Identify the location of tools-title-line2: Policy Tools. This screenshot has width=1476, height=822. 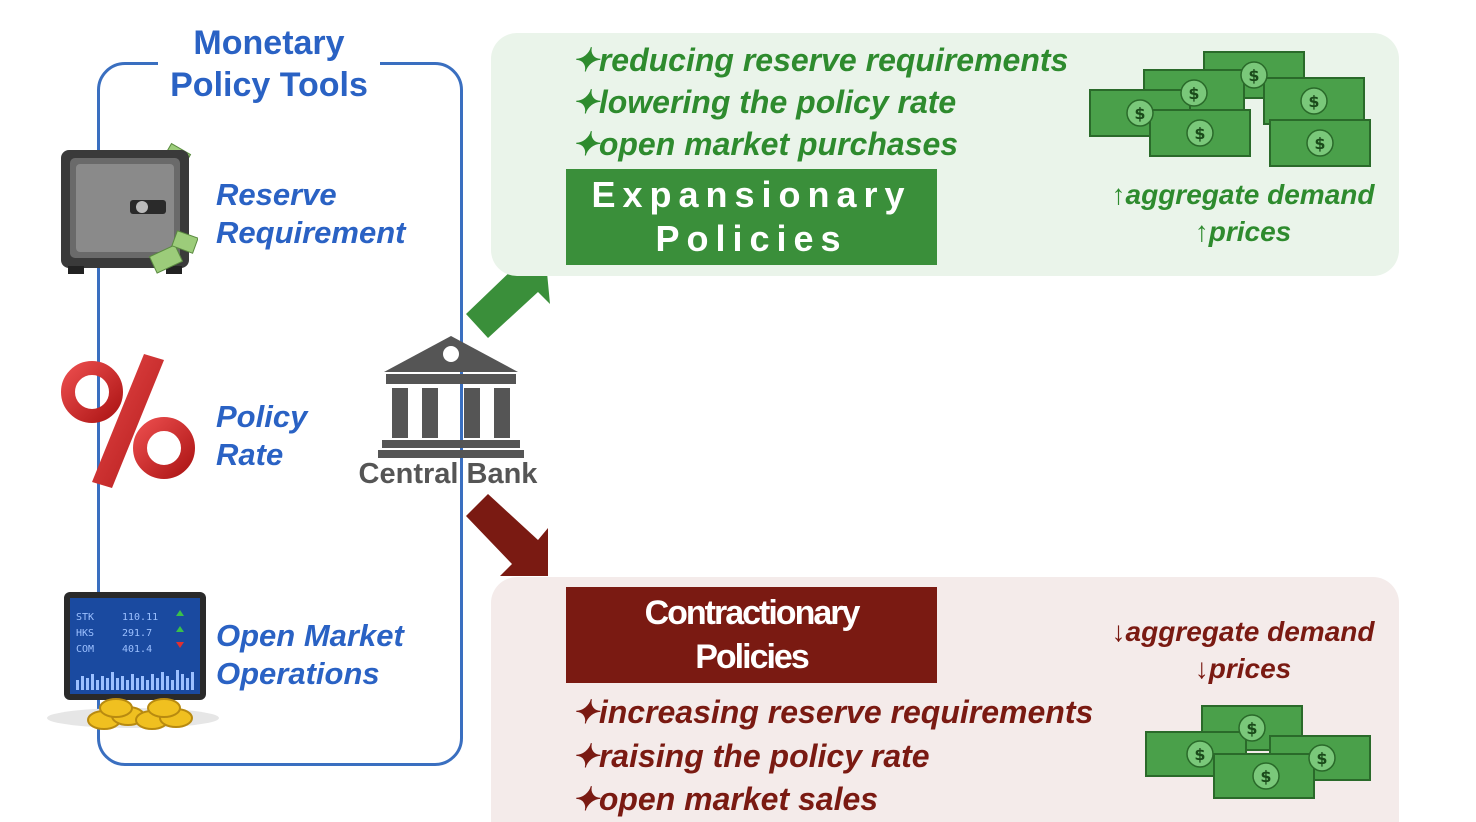
(269, 85).